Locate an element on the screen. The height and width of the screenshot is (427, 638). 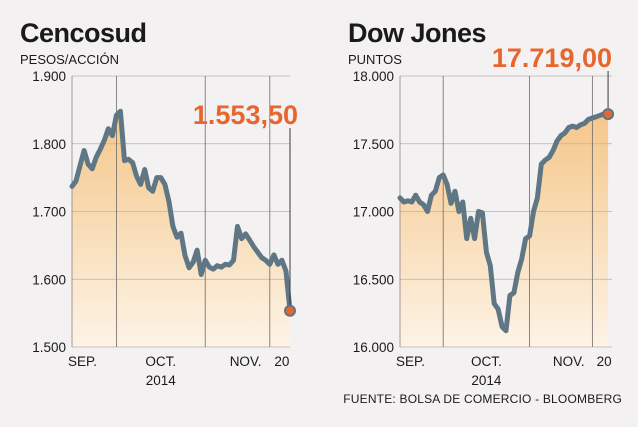
cencosud-title: Cencosud is located at coordinates (83, 33).